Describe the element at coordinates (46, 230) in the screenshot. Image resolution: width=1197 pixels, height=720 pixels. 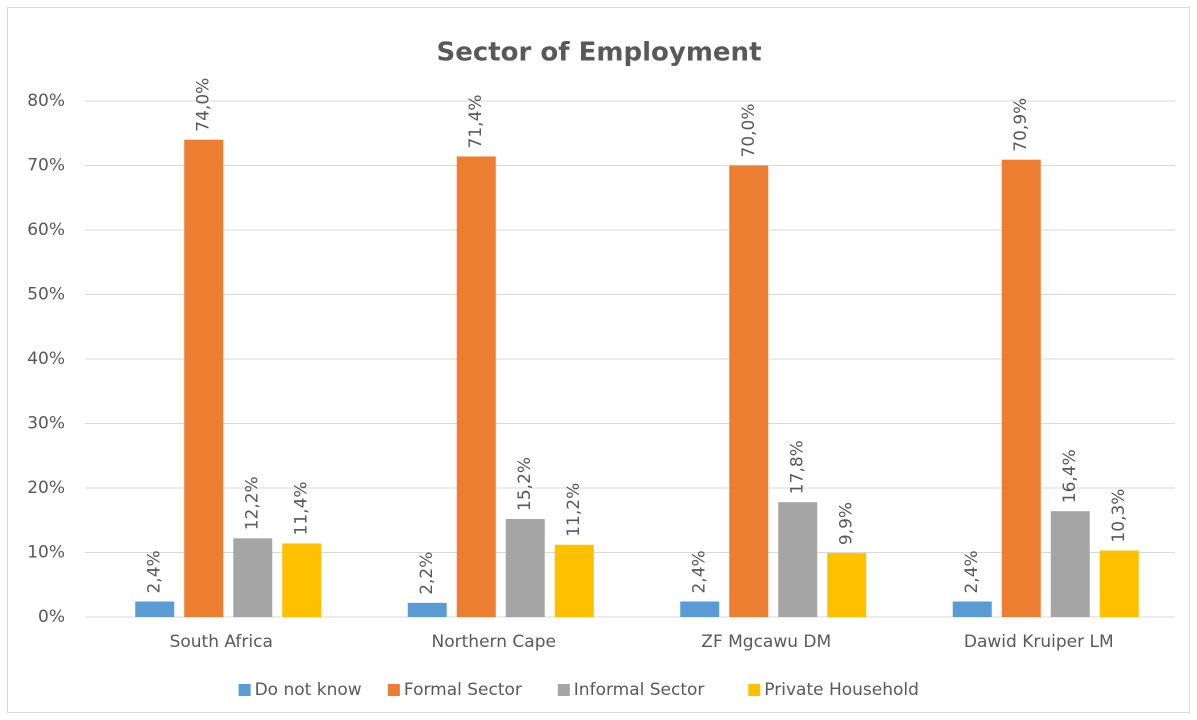
I see `y-tick-label: 60%` at that location.